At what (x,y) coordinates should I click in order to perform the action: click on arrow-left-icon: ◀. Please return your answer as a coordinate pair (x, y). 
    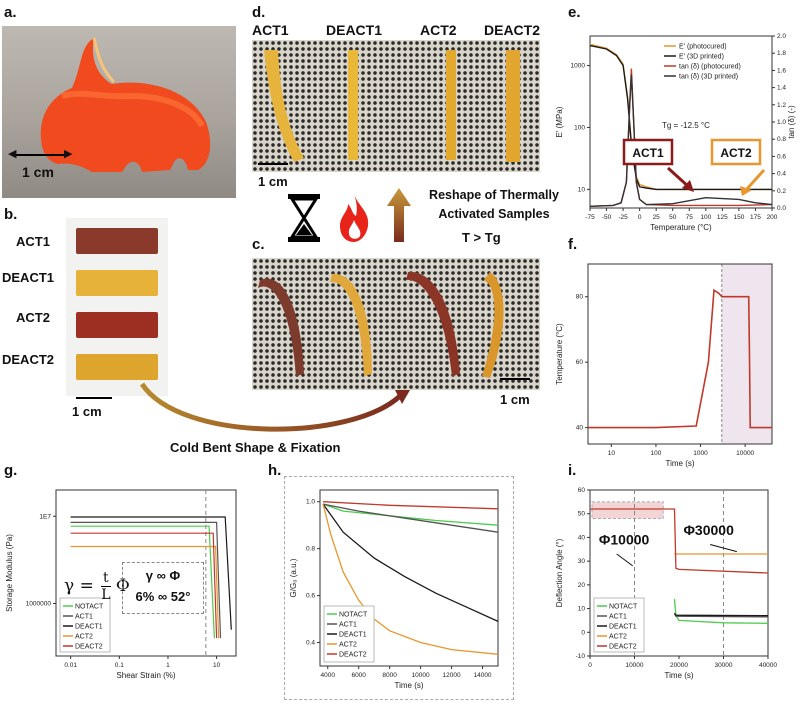
    Looking at the image, I should click on (12, 154).